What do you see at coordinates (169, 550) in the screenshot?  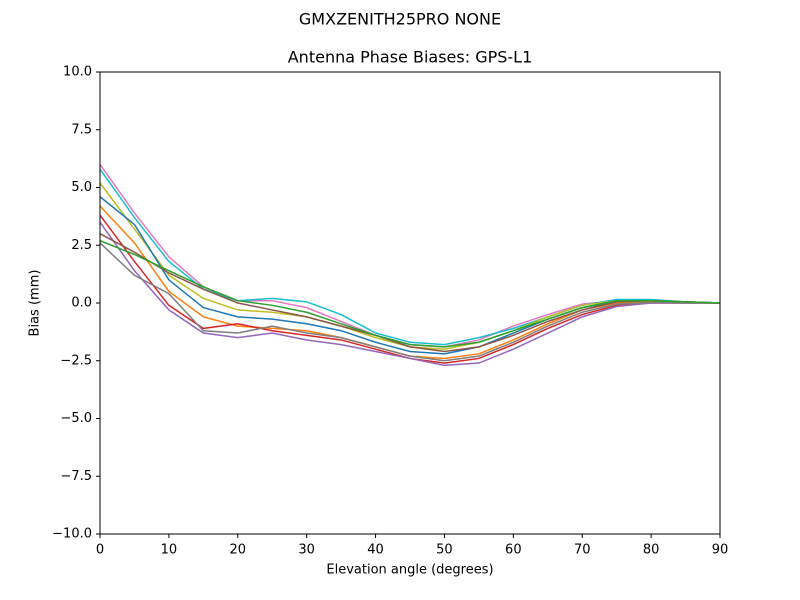 I see `x-tick-label: 10` at bounding box center [169, 550].